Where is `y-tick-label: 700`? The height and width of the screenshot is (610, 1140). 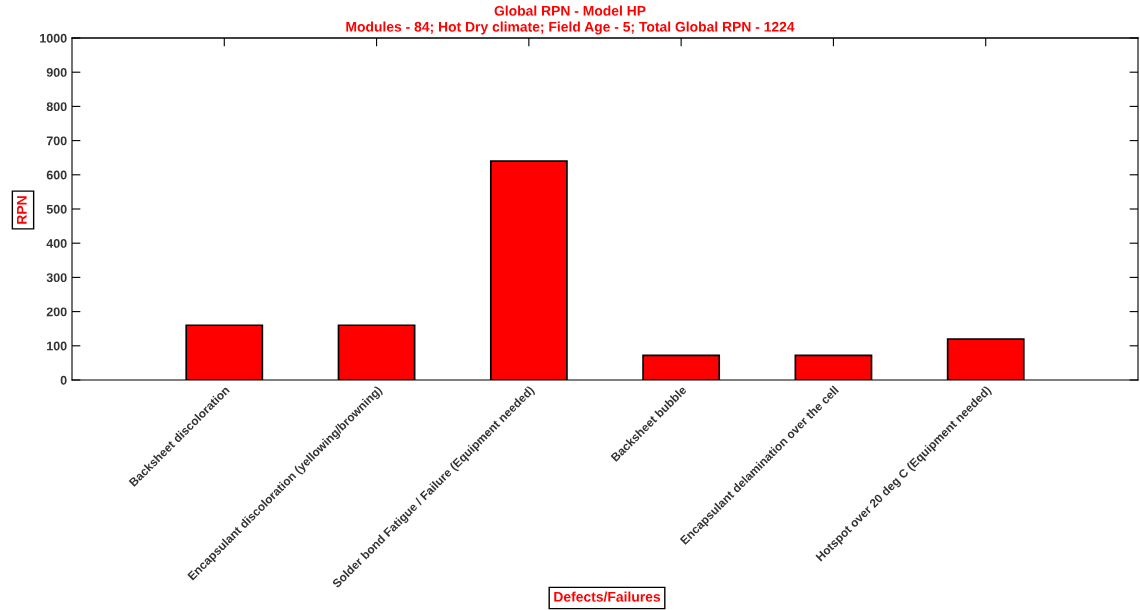
y-tick-label: 700 is located at coordinates (56, 141).